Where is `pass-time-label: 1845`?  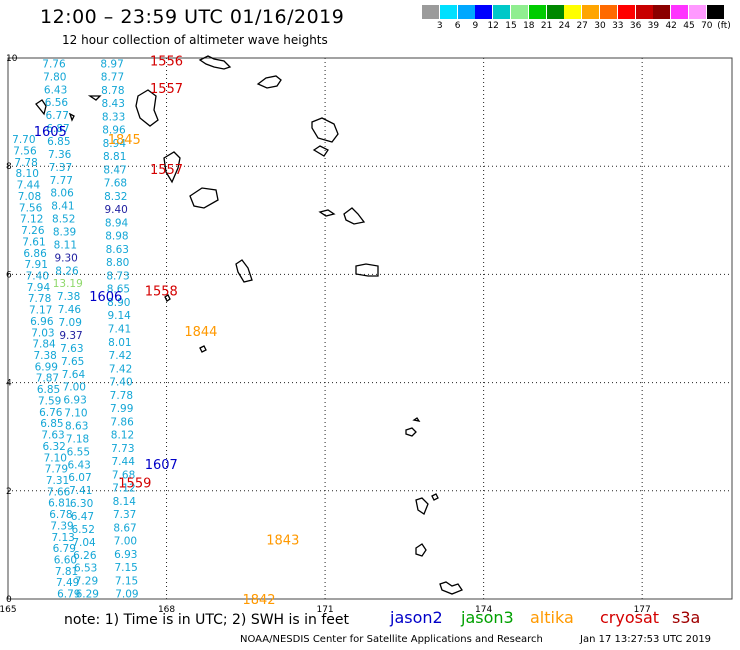
pass-time-label: 1845 is located at coordinates (124, 140).